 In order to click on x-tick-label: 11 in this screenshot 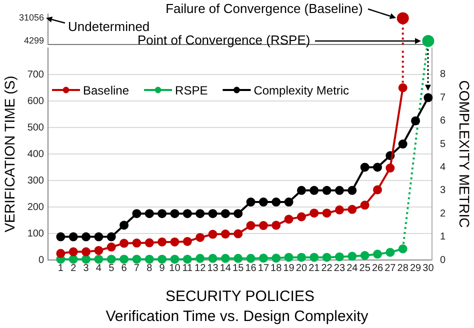, I will do `click(188, 268)`.